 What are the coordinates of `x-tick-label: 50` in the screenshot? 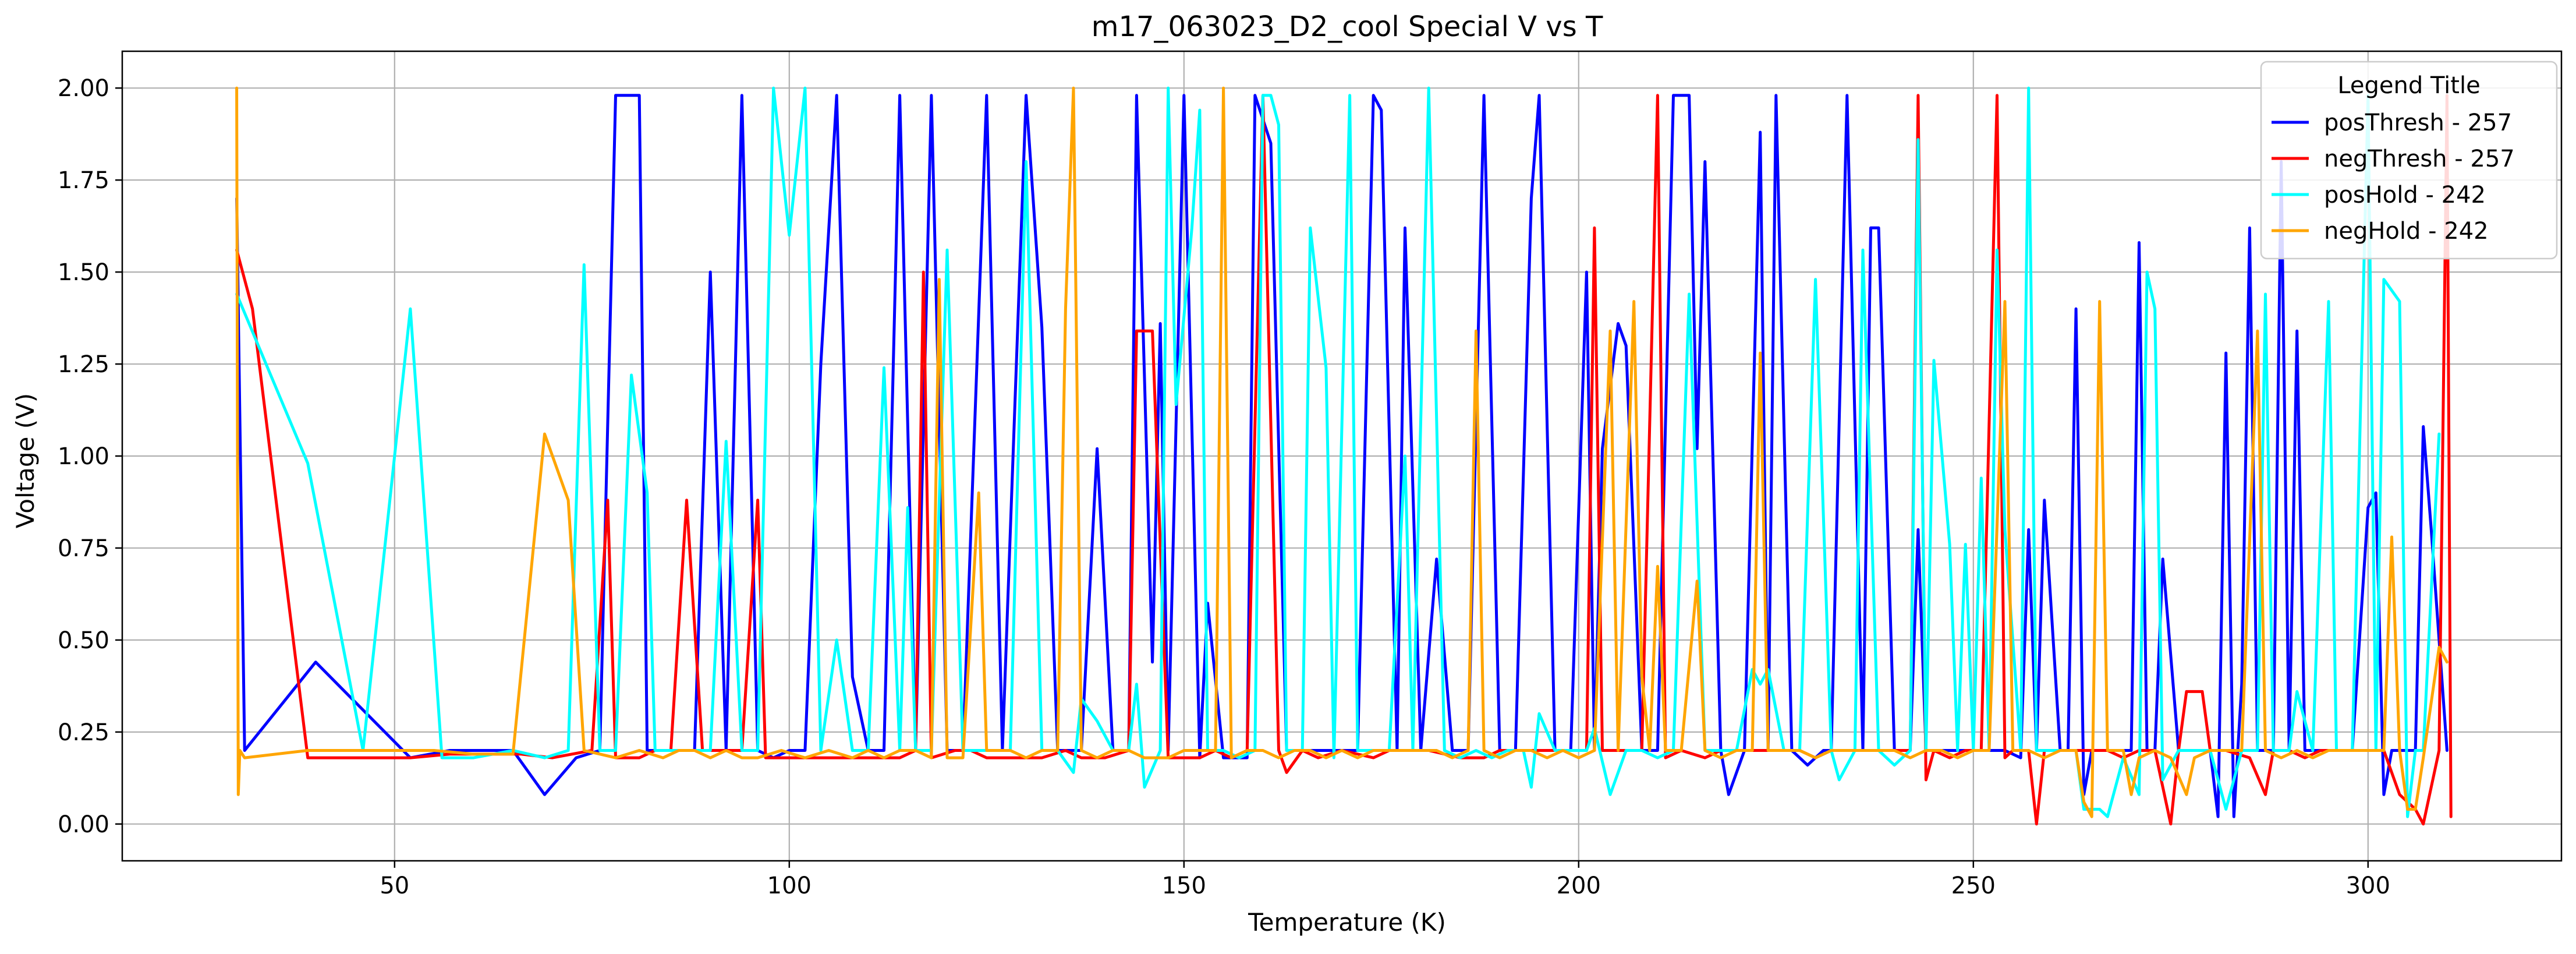 It's located at (394, 885).